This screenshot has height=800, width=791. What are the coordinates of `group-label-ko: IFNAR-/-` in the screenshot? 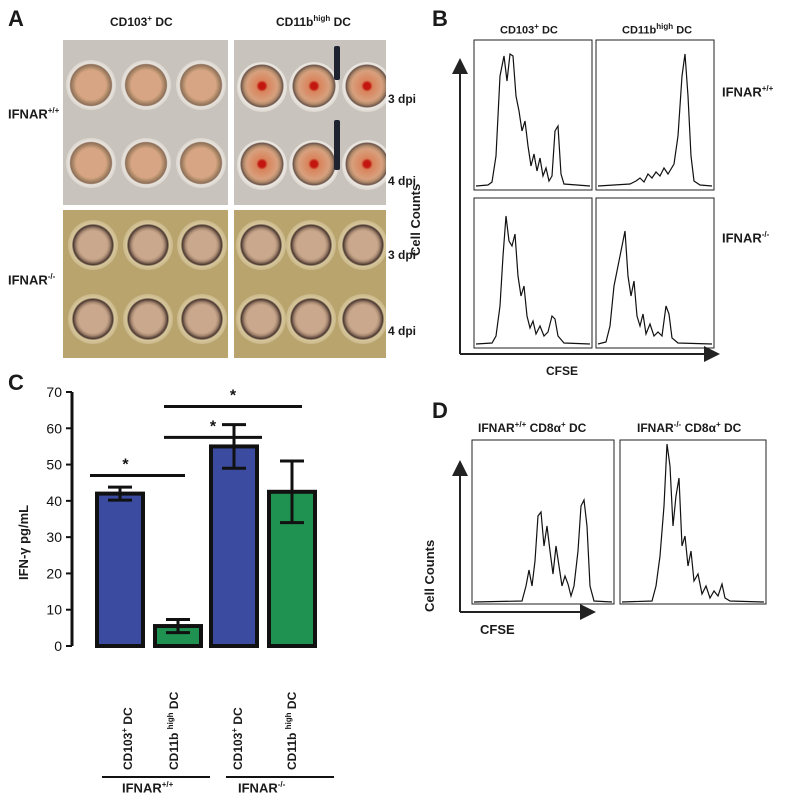 It's located at (262, 788).